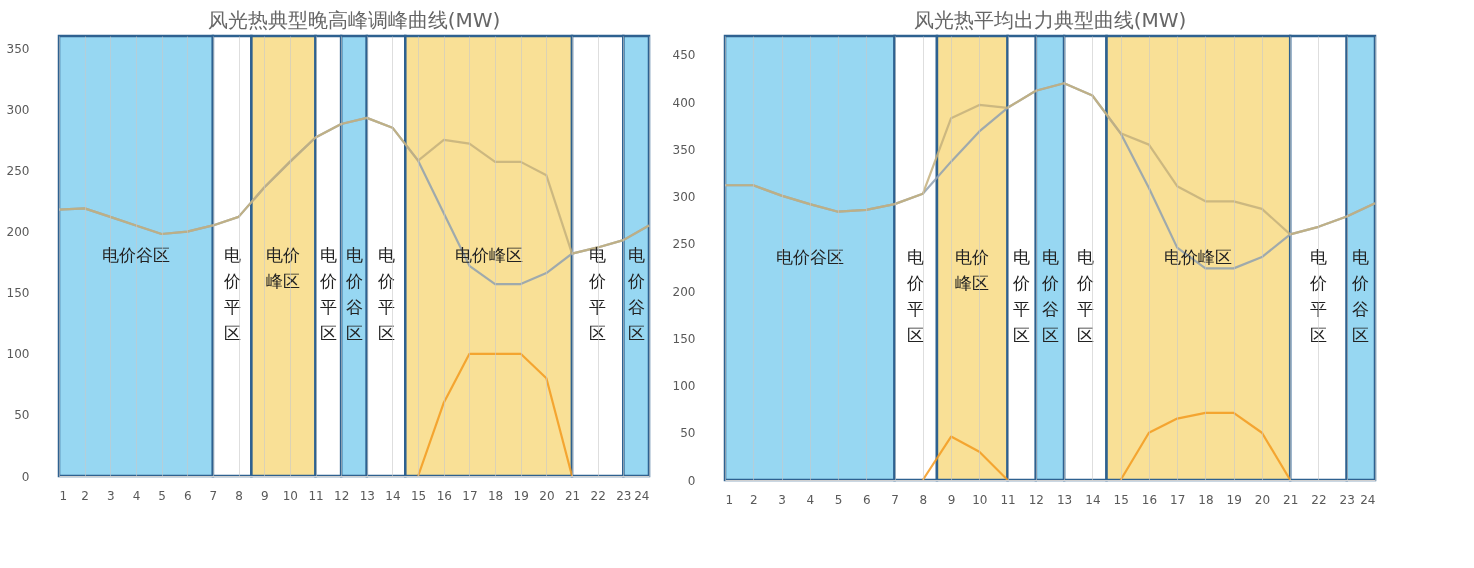 This screenshot has height=568, width=1474. What do you see at coordinates (1050, 19) in the screenshot?
I see `chart-title: 风光热平均出力典型曲线(MW)` at bounding box center [1050, 19].